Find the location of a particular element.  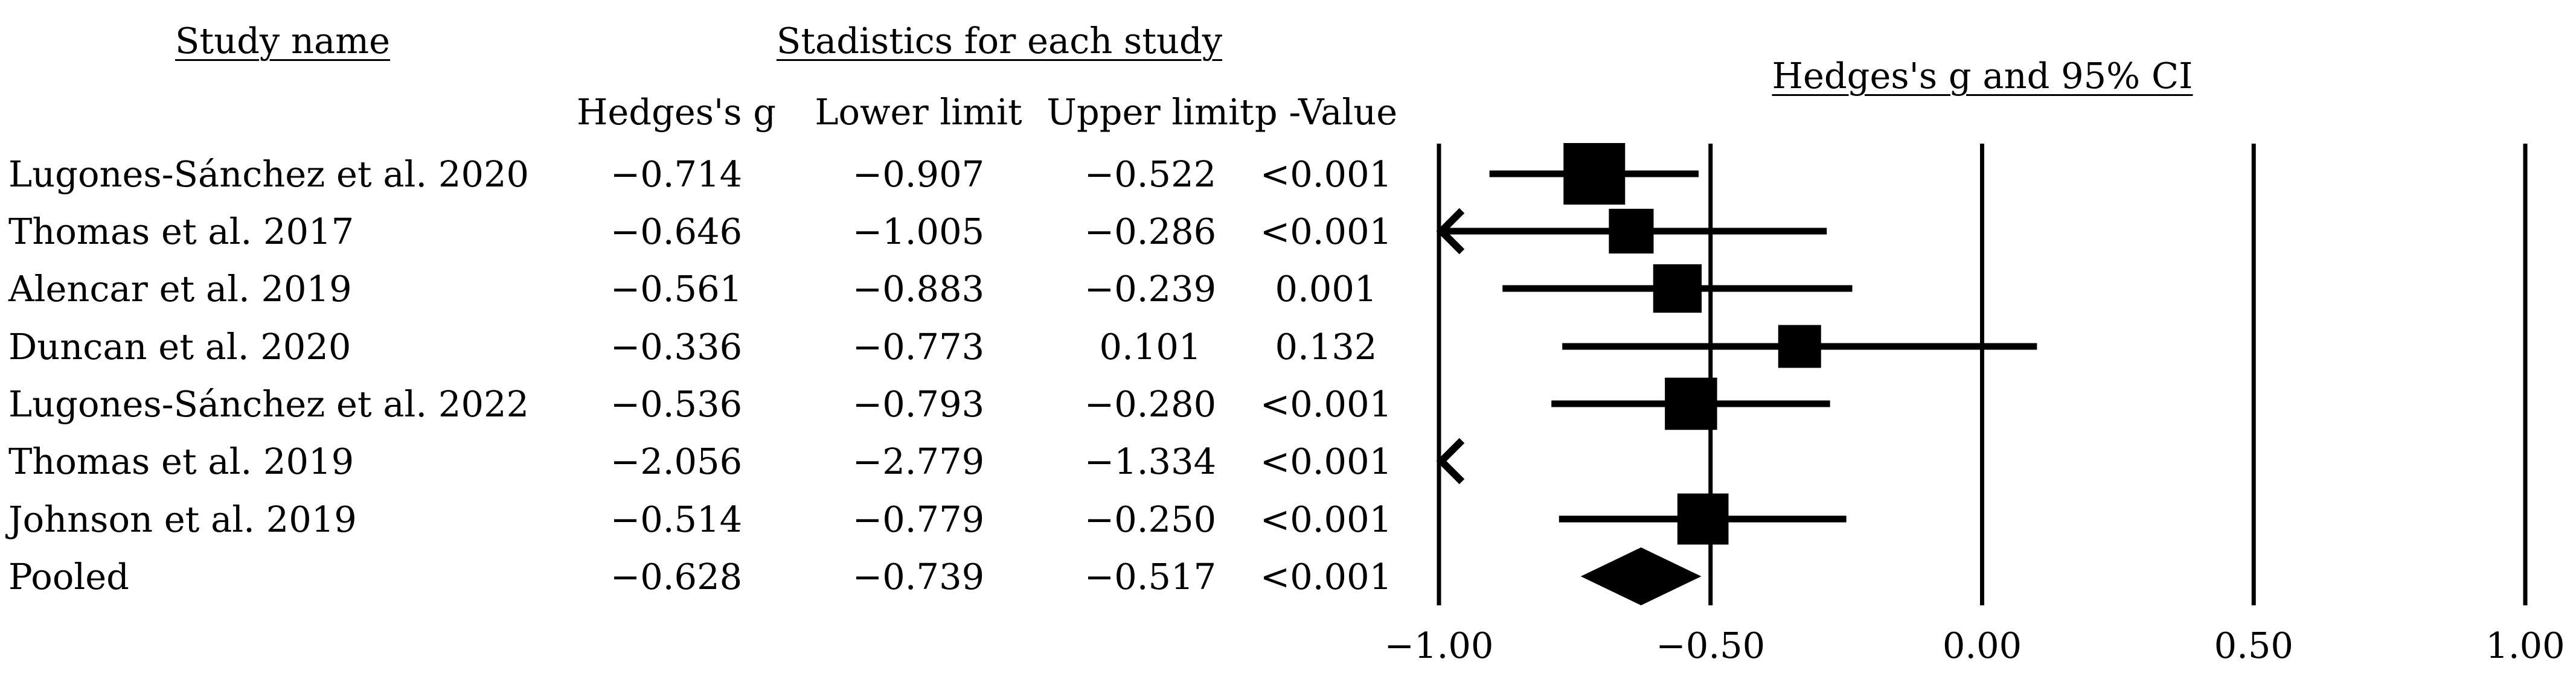

hedges-g-value: −0.514 is located at coordinates (676, 519).